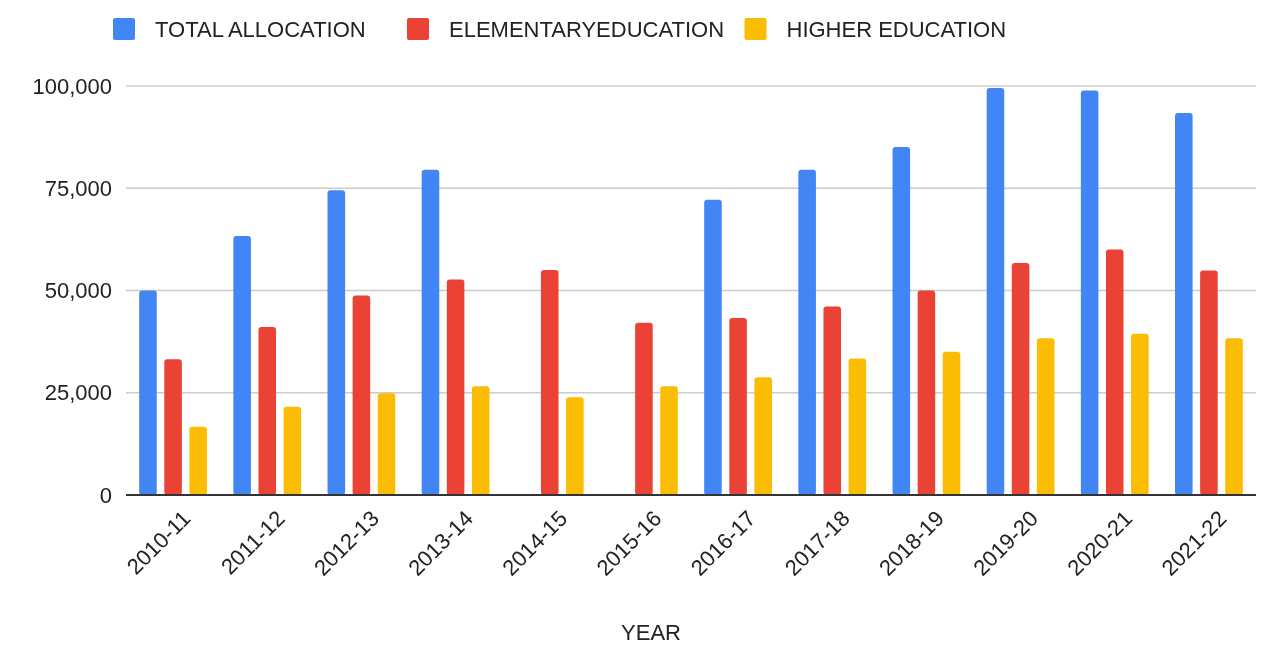 The width and height of the screenshot is (1276, 650). What do you see at coordinates (78, 291) in the screenshot?
I see `y-tick-label: 50,000` at bounding box center [78, 291].